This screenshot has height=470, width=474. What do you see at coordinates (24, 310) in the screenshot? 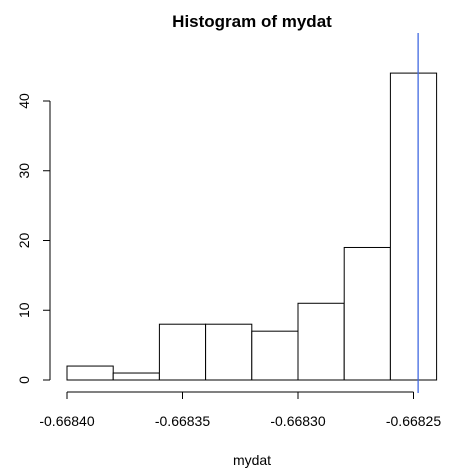
I see `y-tick-label: 10` at bounding box center [24, 310].